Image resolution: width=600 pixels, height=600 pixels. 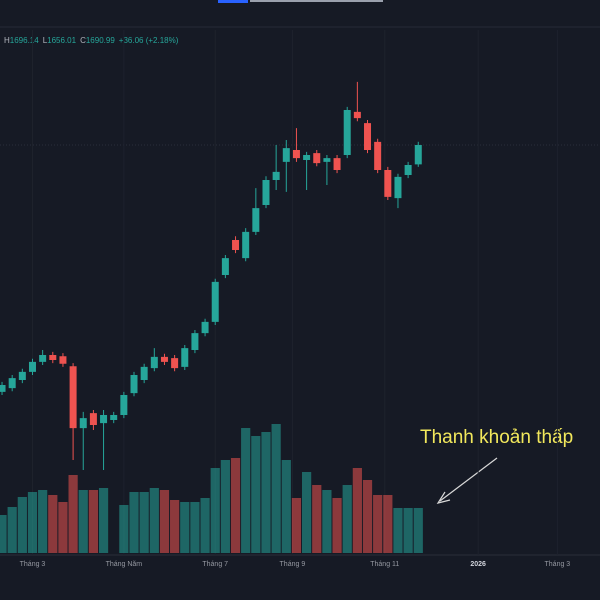 I want to click on annotation: Thanh khoản thấp, so click(x=496, y=437).